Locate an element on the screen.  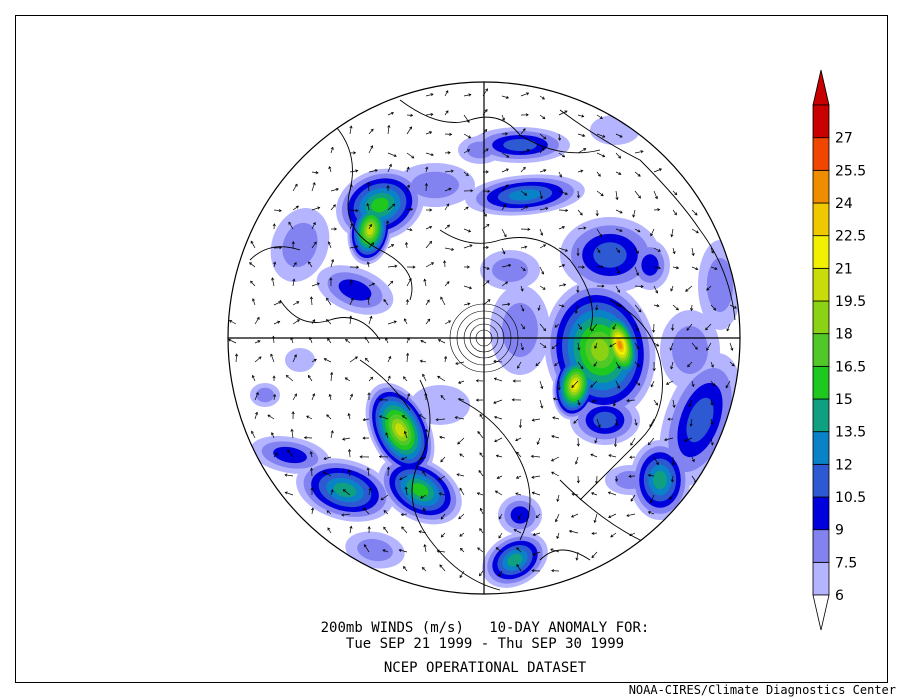
caption-title: 200mb WINDS (m/s) 10-DAY ANOMALY FOR: is located at coordinates (485, 628).